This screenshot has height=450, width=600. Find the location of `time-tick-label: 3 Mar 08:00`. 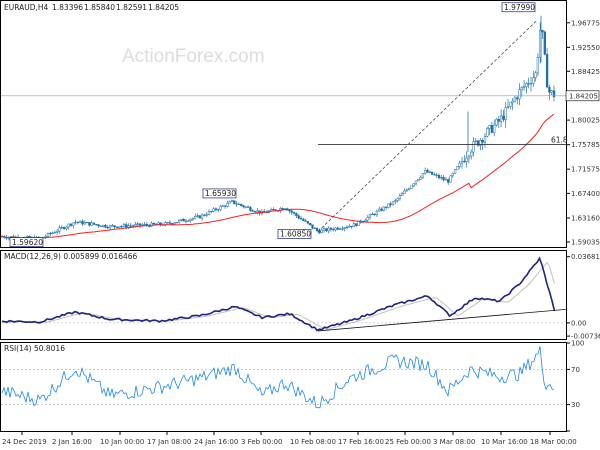

time-tick-label: 3 Mar 08:00 is located at coordinates (454, 442).